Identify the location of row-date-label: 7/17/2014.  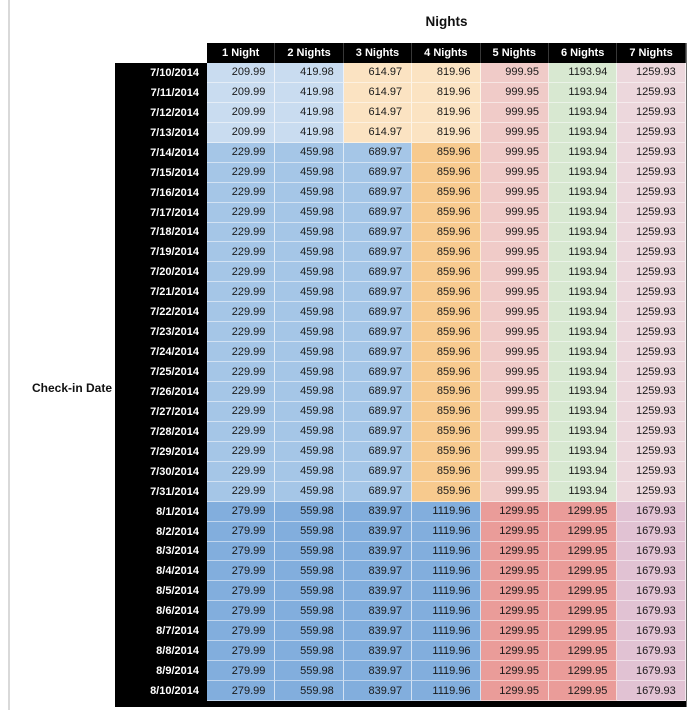
(161, 212).